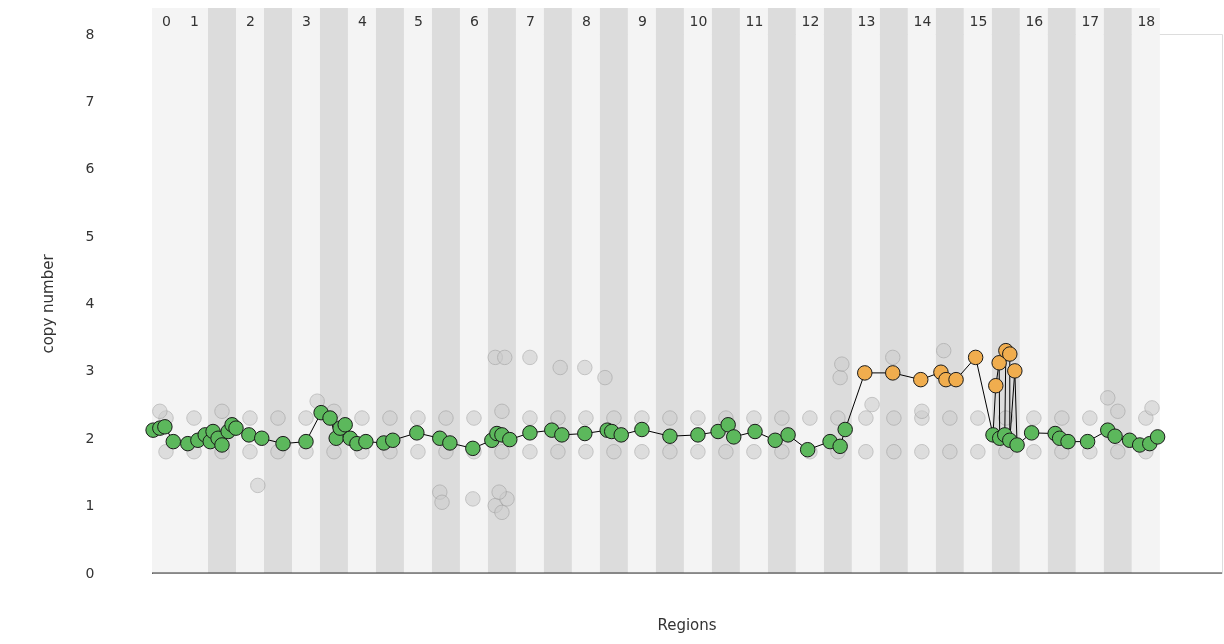 The width and height of the screenshot is (1224, 644). What do you see at coordinates (530, 20) in the screenshot?
I see `x-tick-label: 7` at bounding box center [530, 20].